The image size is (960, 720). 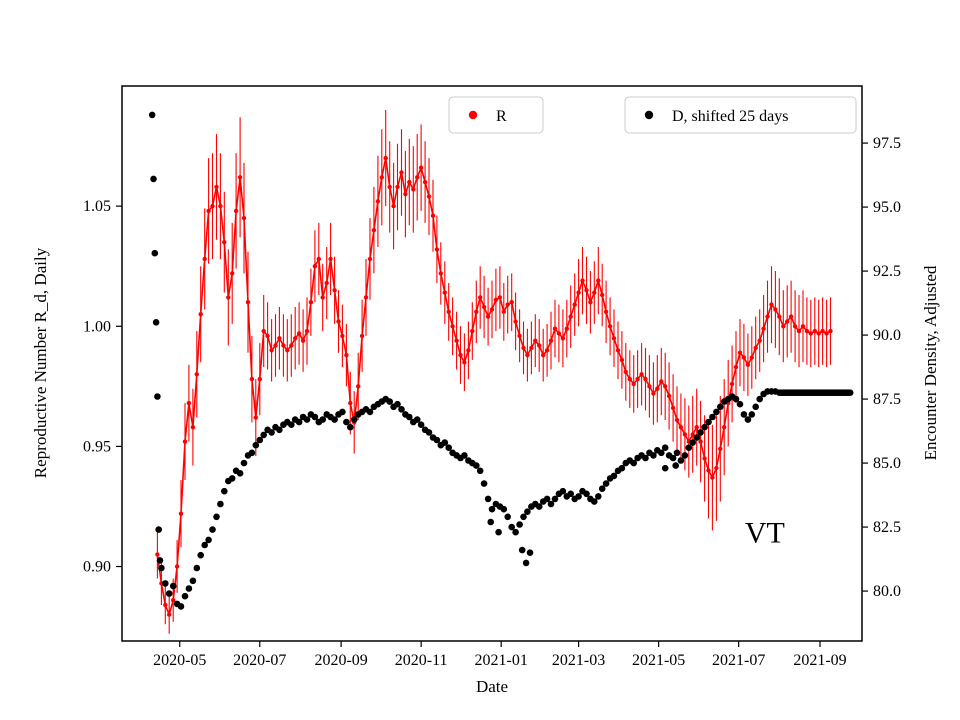 What do you see at coordinates (492, 686) in the screenshot?
I see `x-axis-label: Date` at bounding box center [492, 686].